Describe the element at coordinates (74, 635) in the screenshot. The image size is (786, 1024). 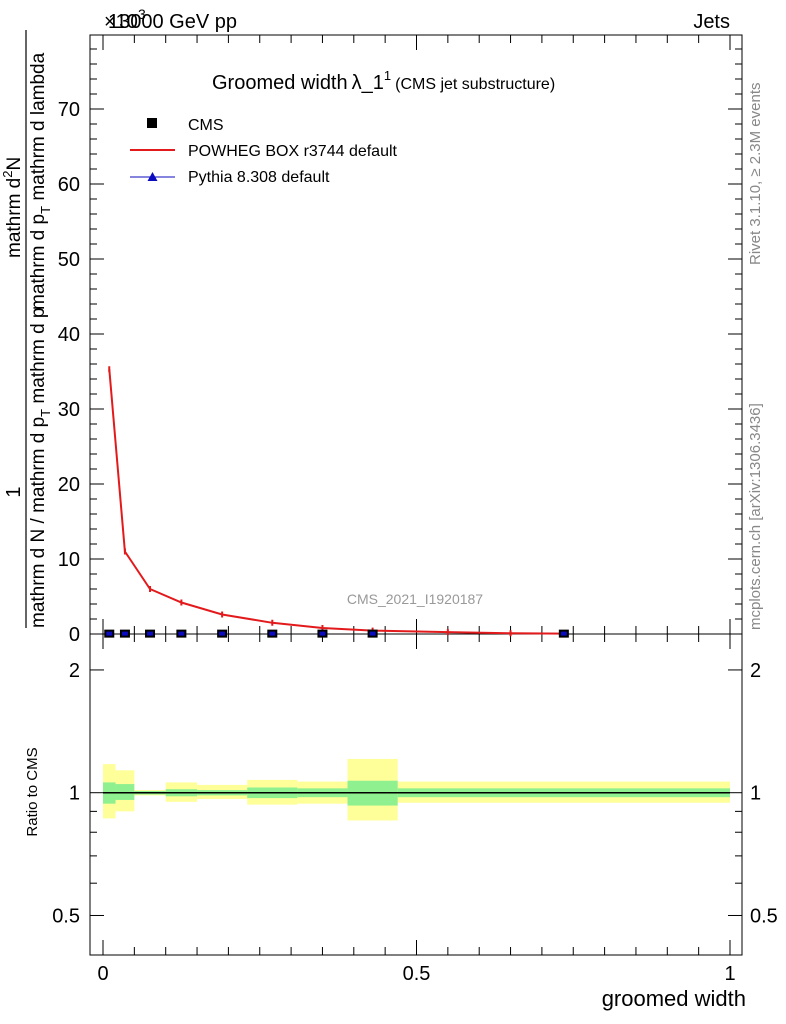
I see `upper-y-tick-label: 0` at that location.